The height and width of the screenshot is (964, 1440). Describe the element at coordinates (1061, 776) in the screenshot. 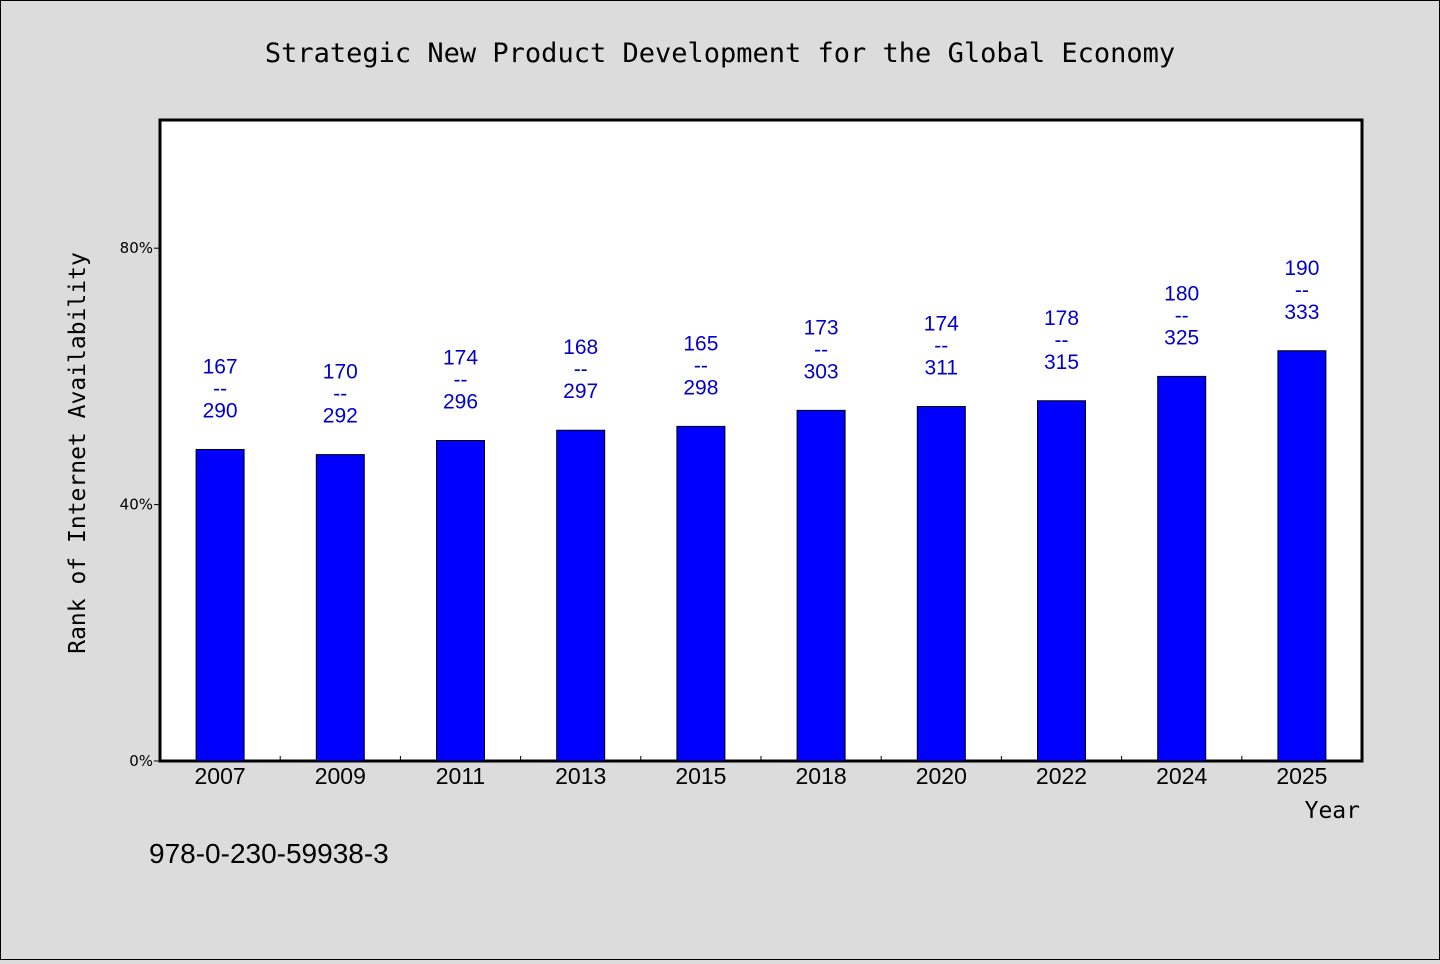

I see `x-tick-label-2022: 2022` at that location.